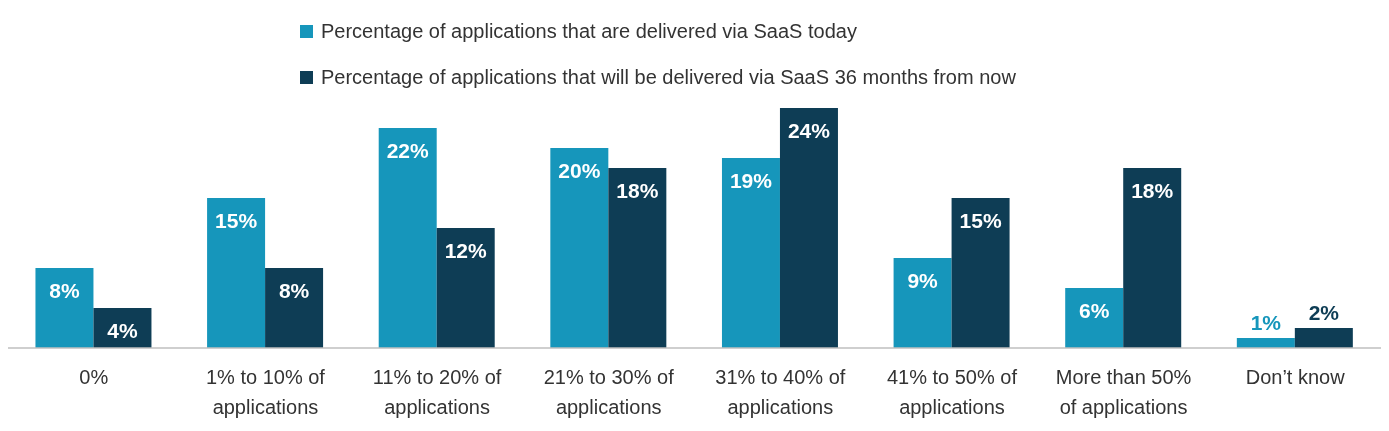 The width and height of the screenshot is (1389, 431). I want to click on data-label: 12%, so click(466, 250).